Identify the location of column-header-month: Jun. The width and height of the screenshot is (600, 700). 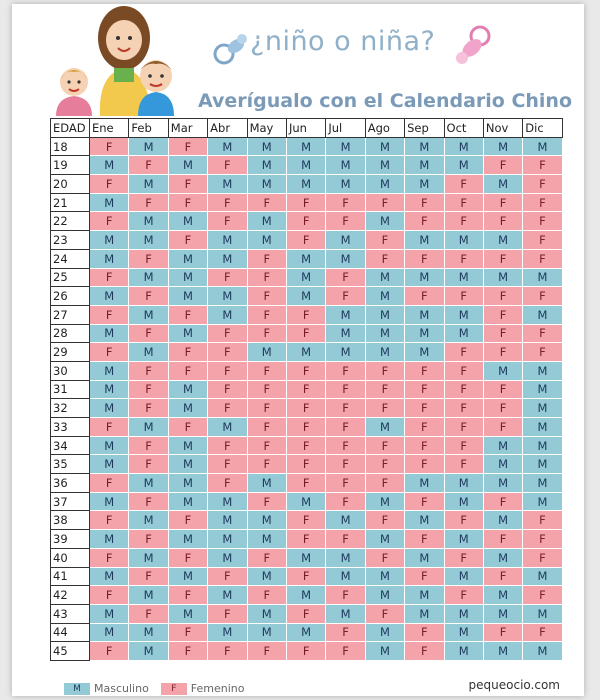
(306, 128).